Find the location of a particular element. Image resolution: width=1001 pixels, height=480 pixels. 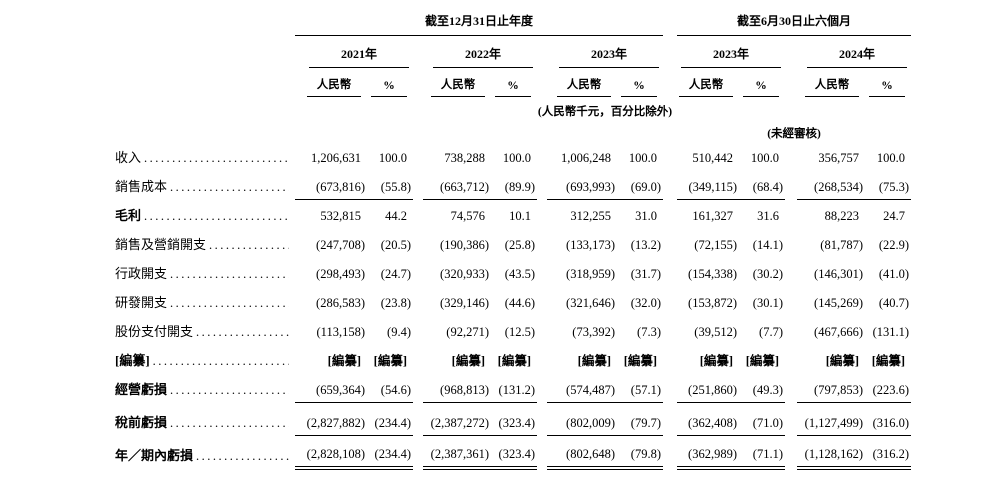

value-cell: 312,255 is located at coordinates (590, 216).